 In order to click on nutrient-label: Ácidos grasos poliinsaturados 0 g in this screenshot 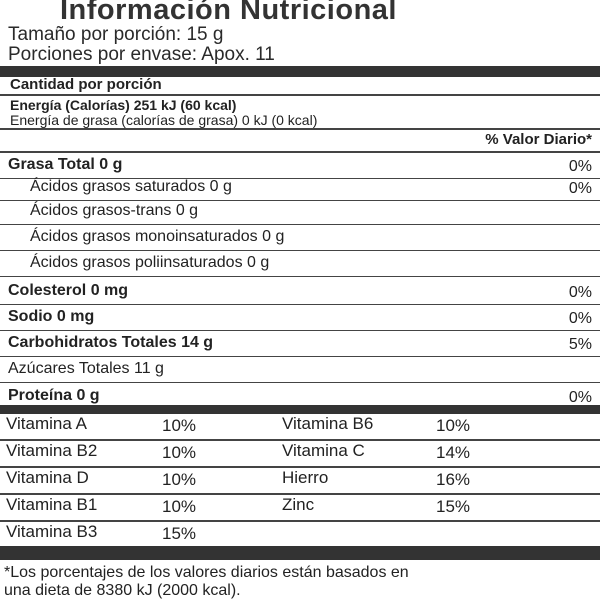, I will do `click(150, 262)`.